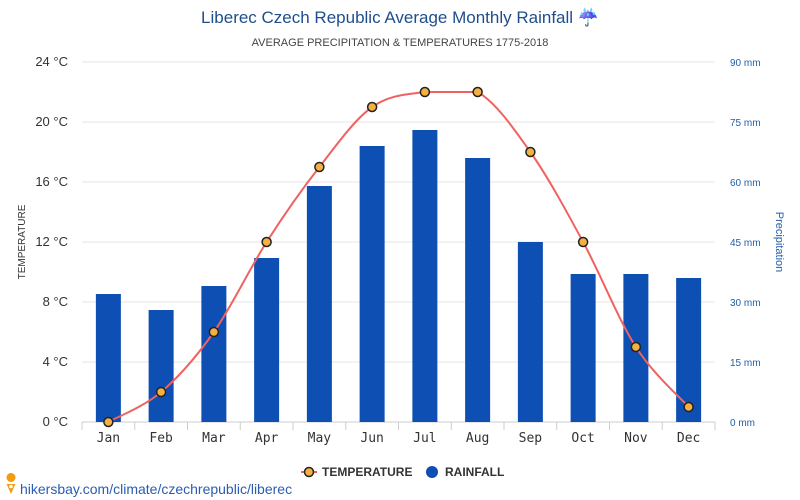  Describe the element at coordinates (745, 303) in the screenshot. I see `y-right-tick-label: 30 mm` at that location.